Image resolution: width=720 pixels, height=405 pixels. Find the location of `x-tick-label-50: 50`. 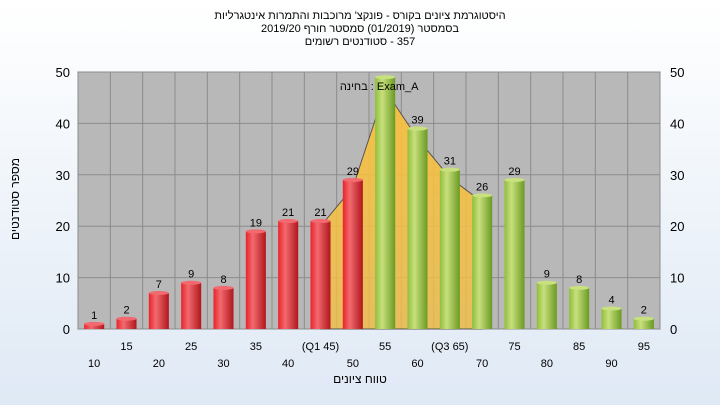

x-tick-label-50: 50 is located at coordinates (353, 364).